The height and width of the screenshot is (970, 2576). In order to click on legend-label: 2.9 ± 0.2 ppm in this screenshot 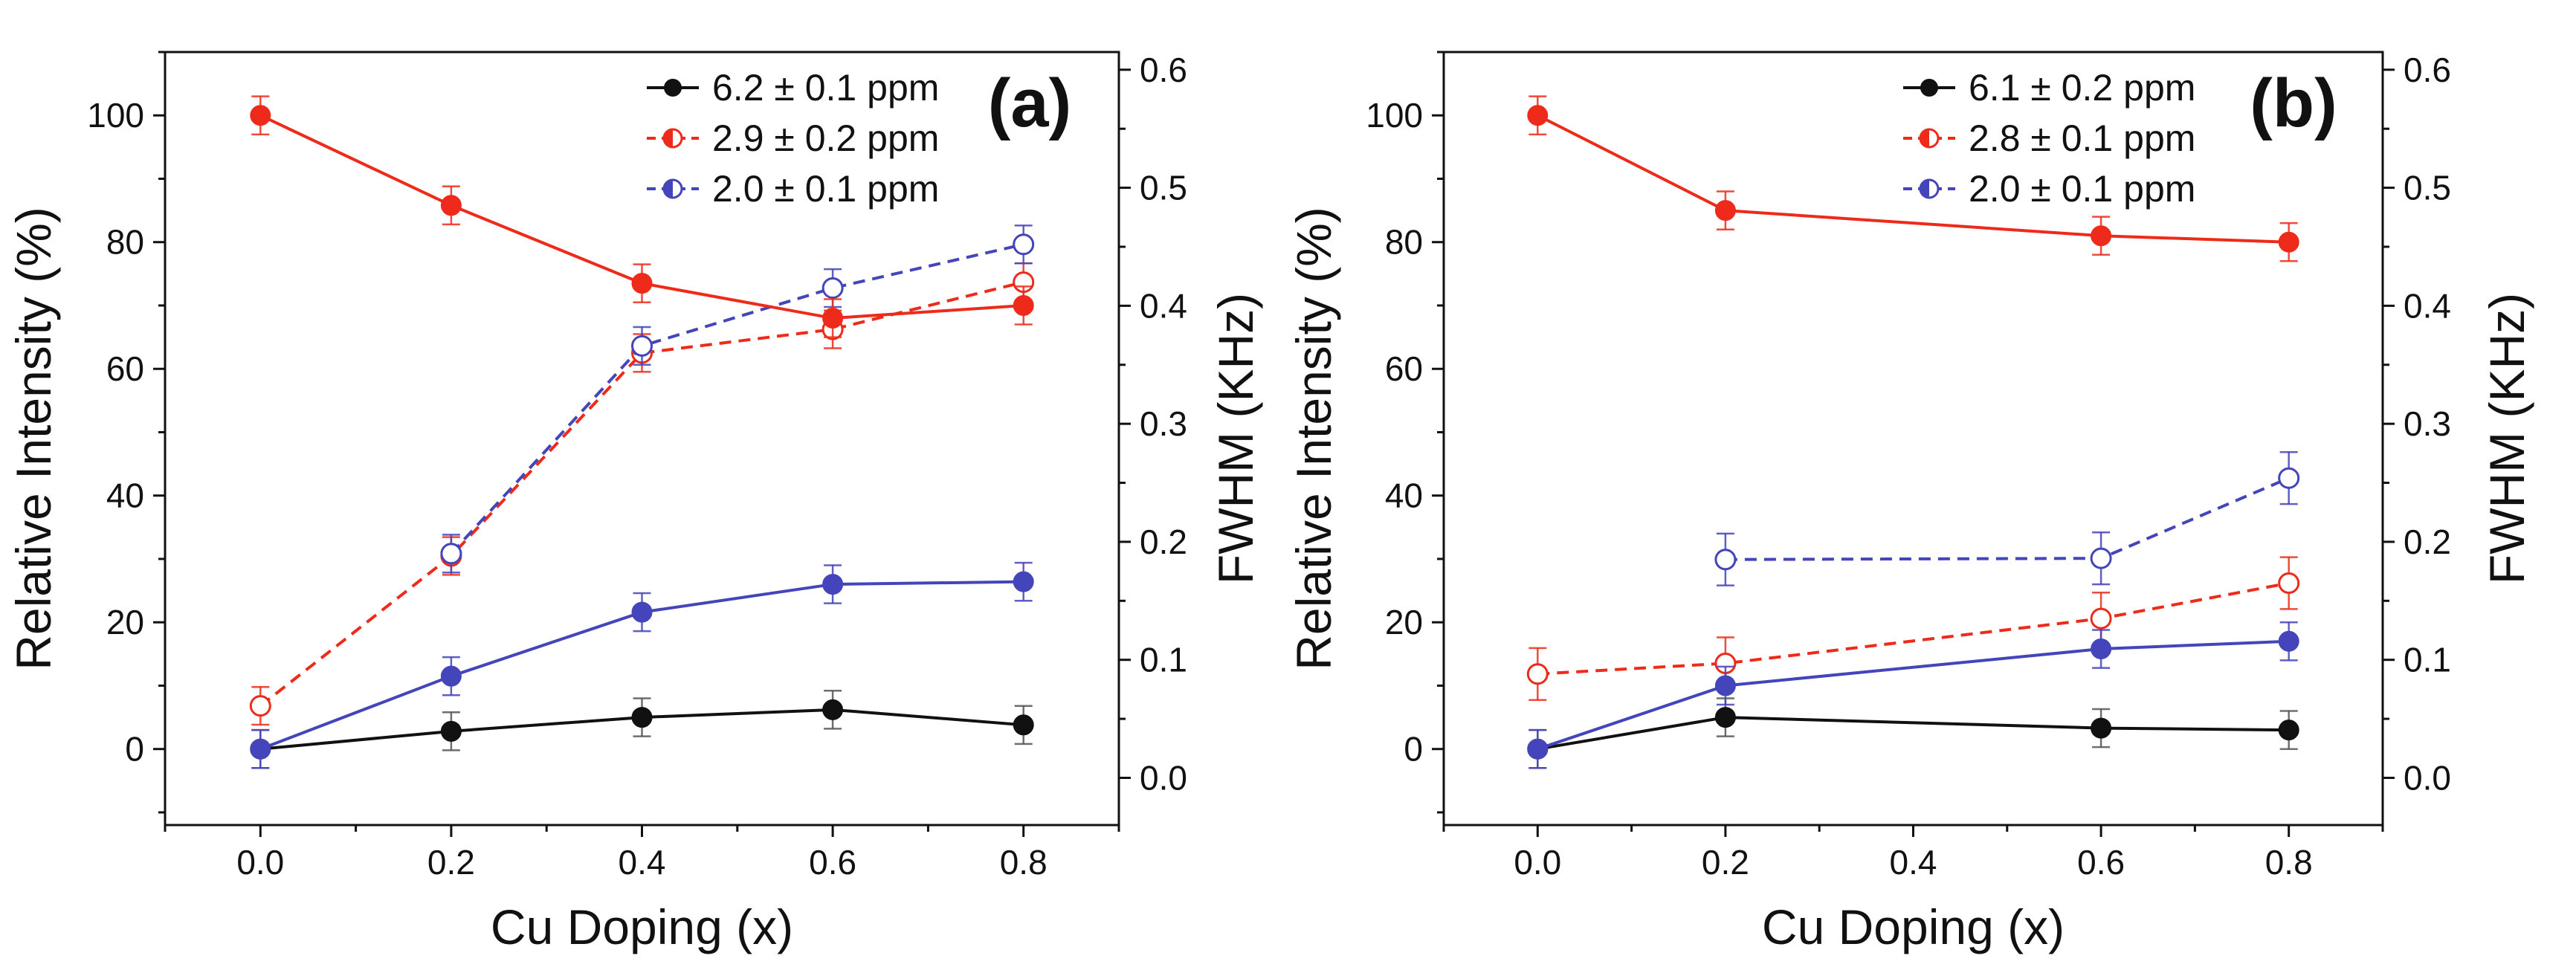, I will do `click(825, 138)`.